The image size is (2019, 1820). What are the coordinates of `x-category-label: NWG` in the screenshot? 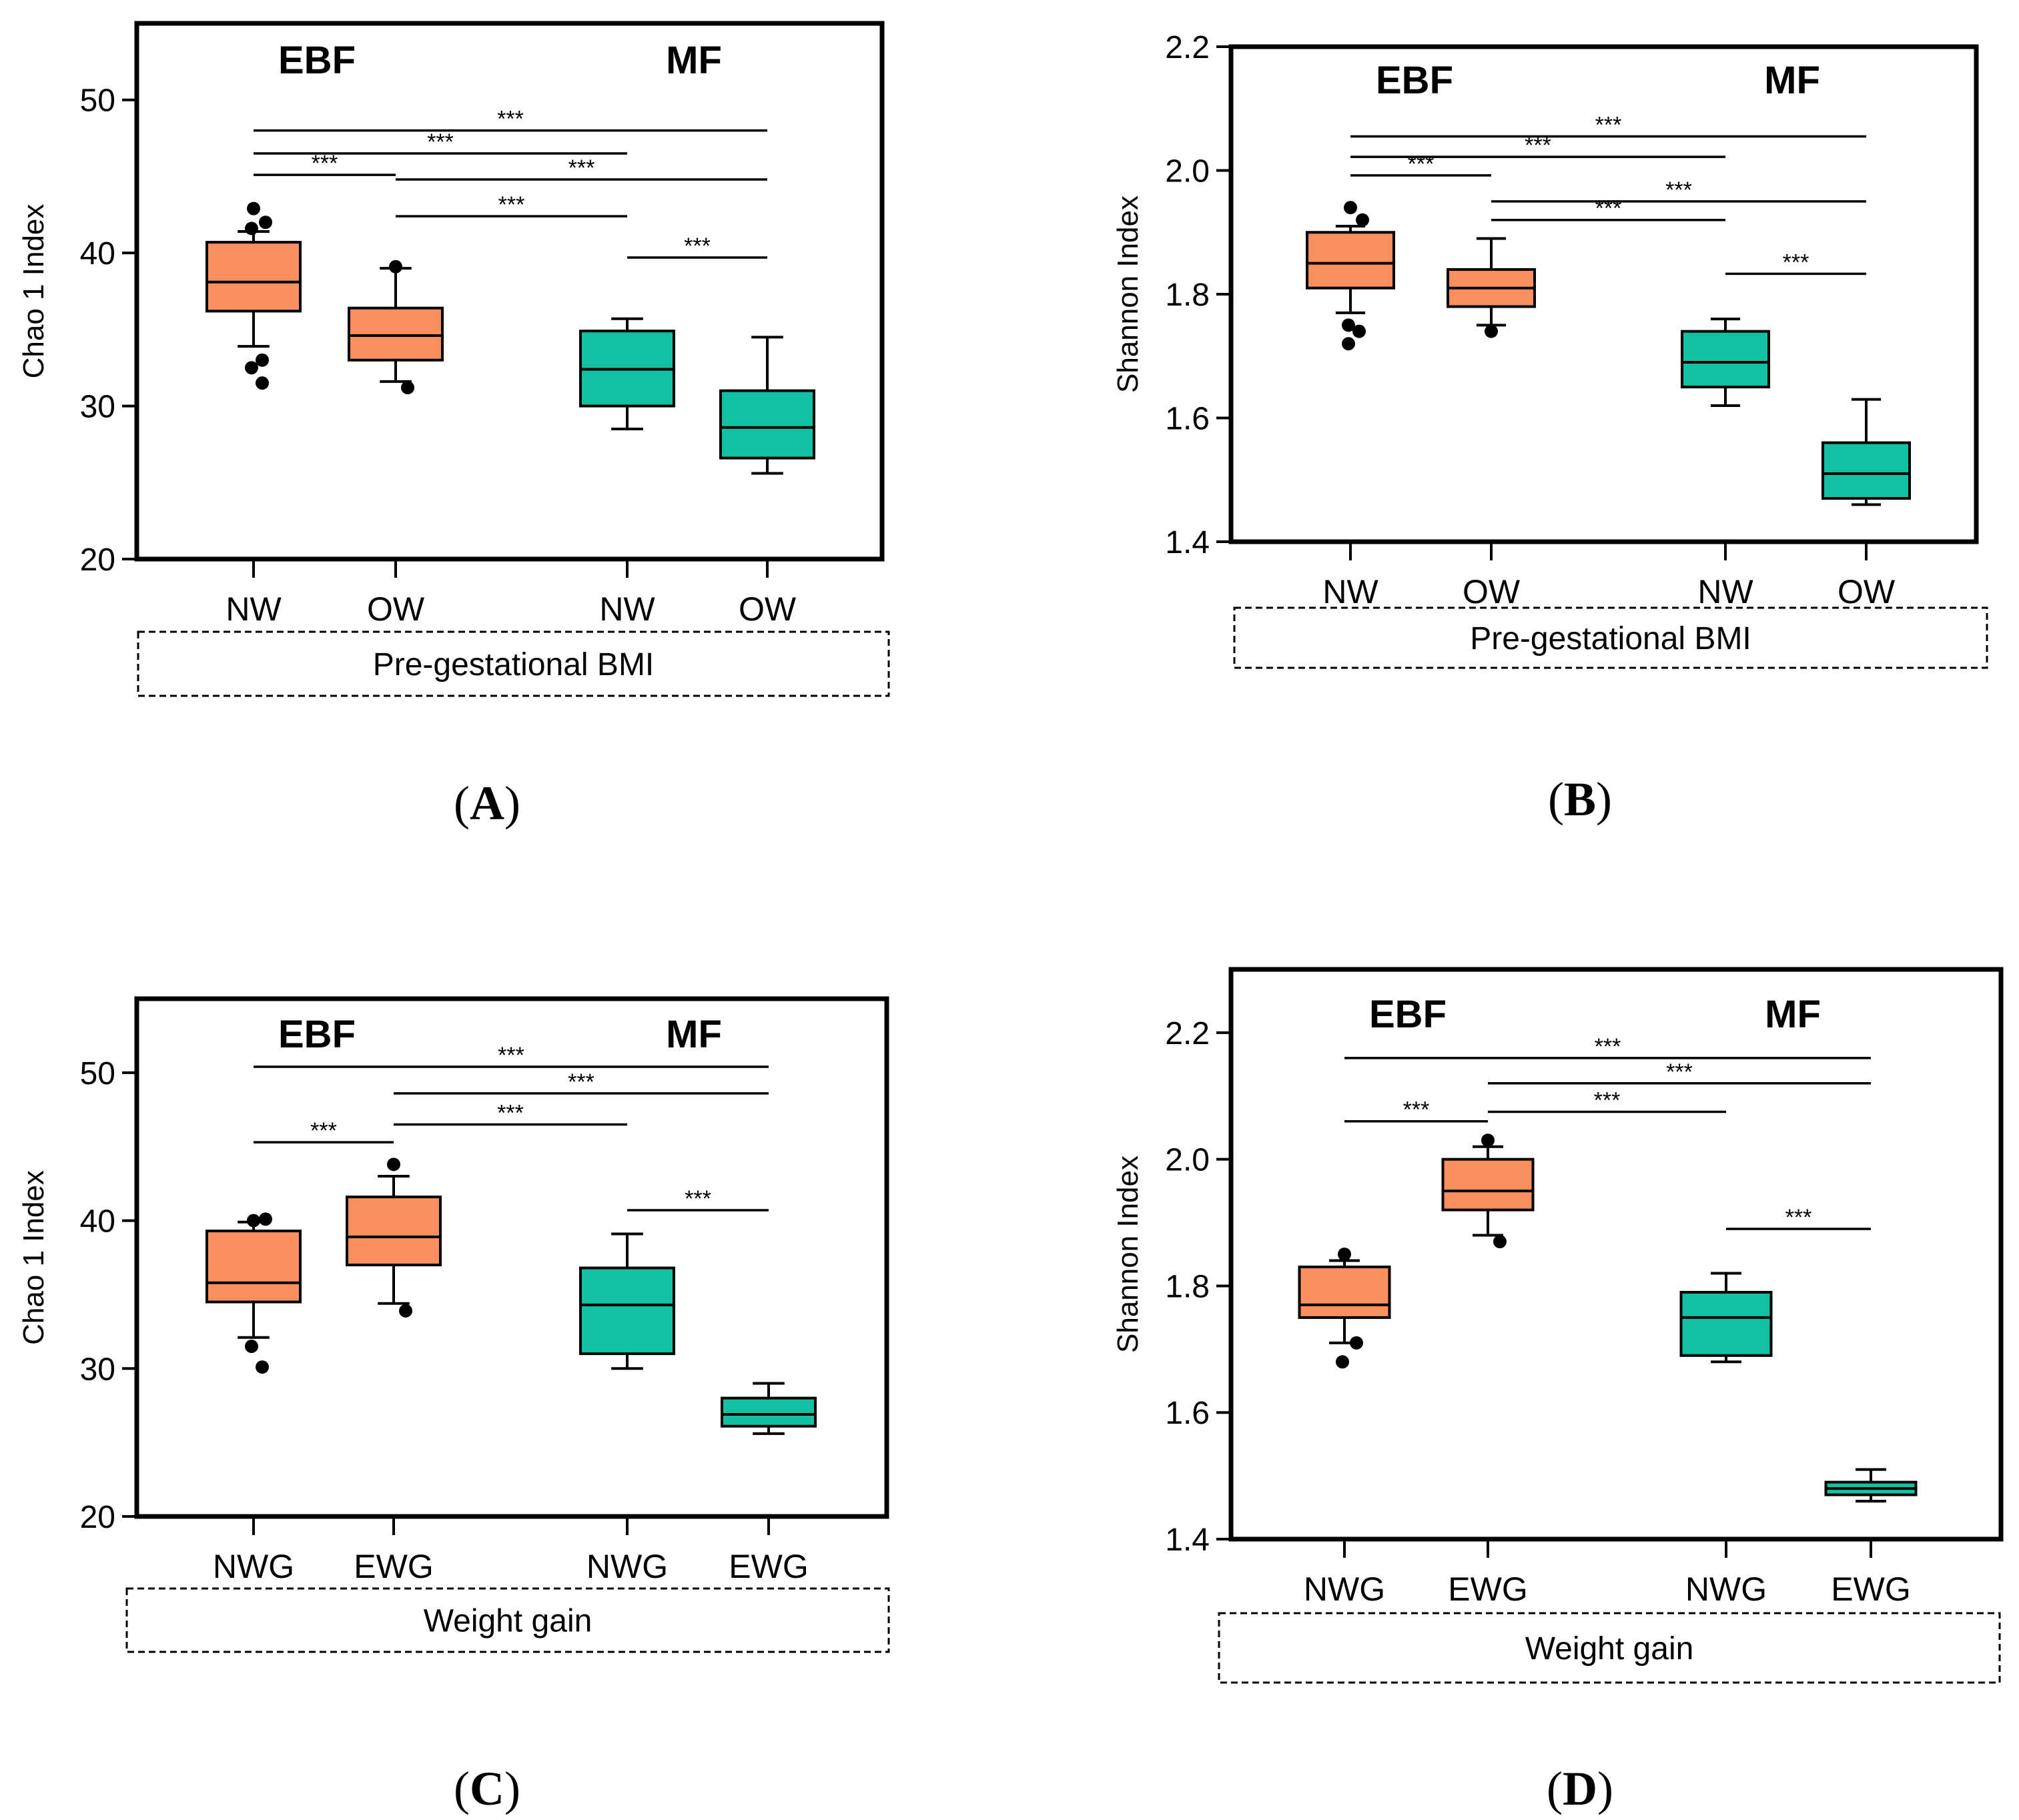 It's located at (1726, 1589).